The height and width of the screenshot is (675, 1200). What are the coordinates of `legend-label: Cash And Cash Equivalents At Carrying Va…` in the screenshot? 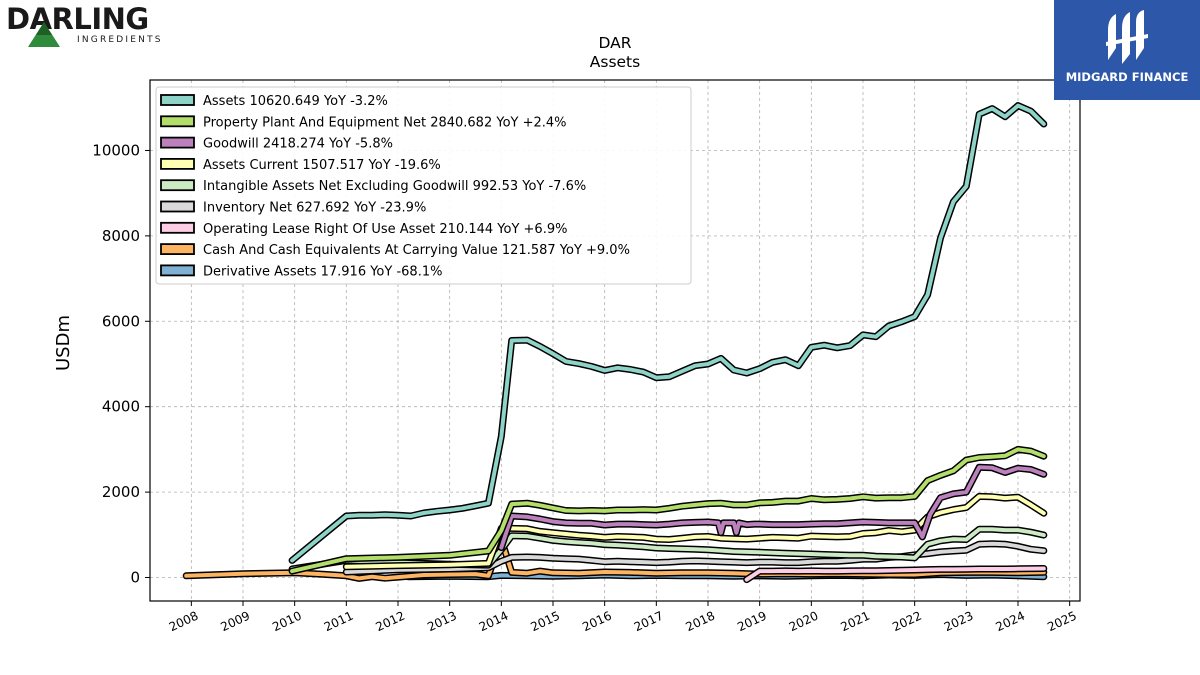 It's located at (416, 250).